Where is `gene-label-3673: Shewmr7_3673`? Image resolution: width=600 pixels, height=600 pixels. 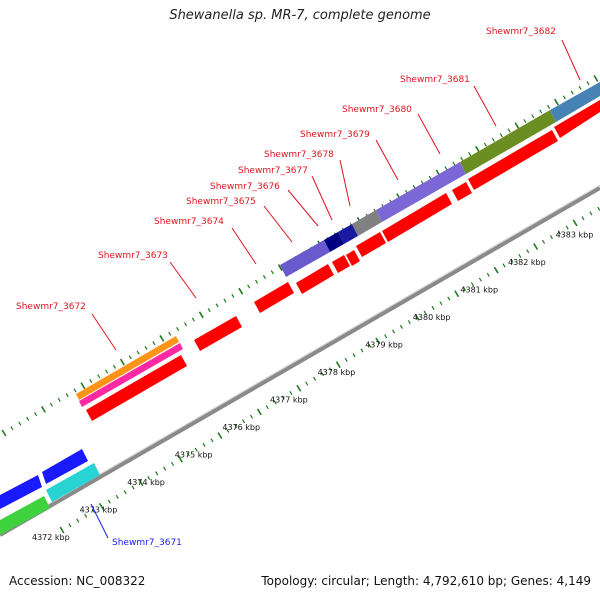 gene-label-3673: Shewmr7_3673 is located at coordinates (133, 256).